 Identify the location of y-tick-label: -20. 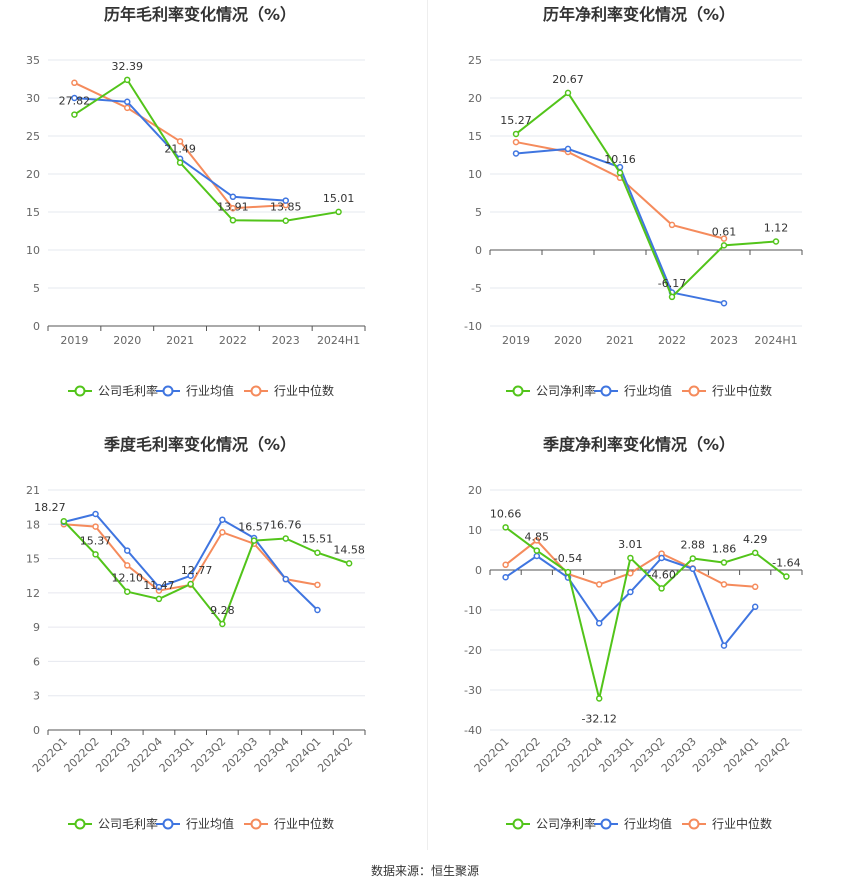
(473, 650).